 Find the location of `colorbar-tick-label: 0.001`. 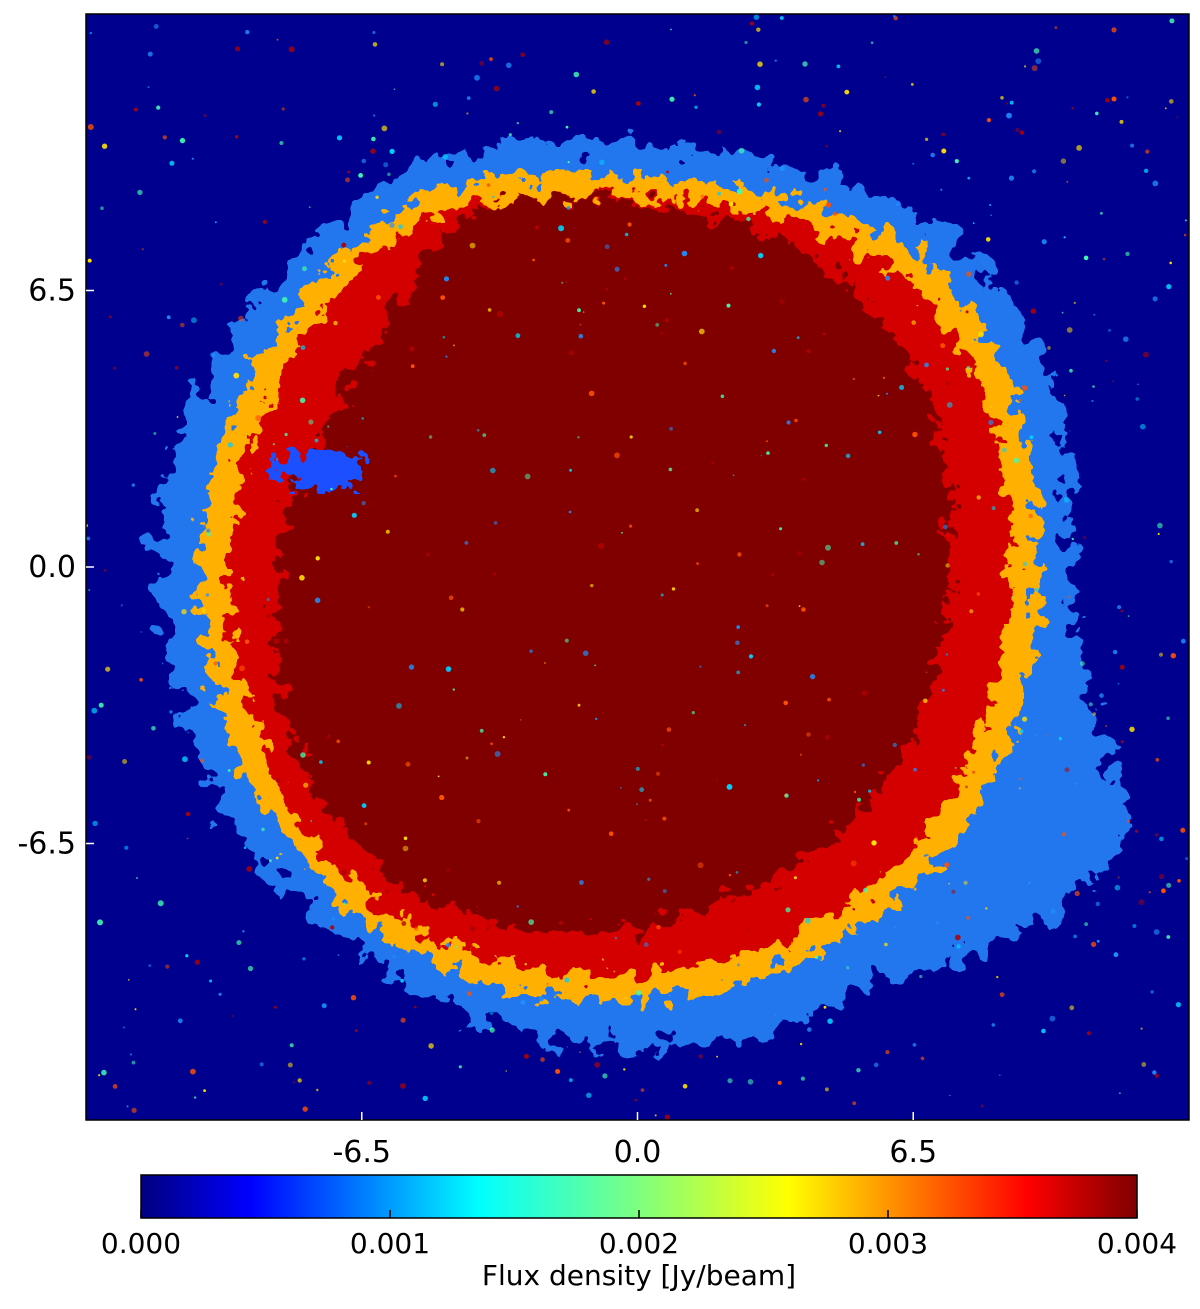

colorbar-tick-label: 0.001 is located at coordinates (390, 1243).